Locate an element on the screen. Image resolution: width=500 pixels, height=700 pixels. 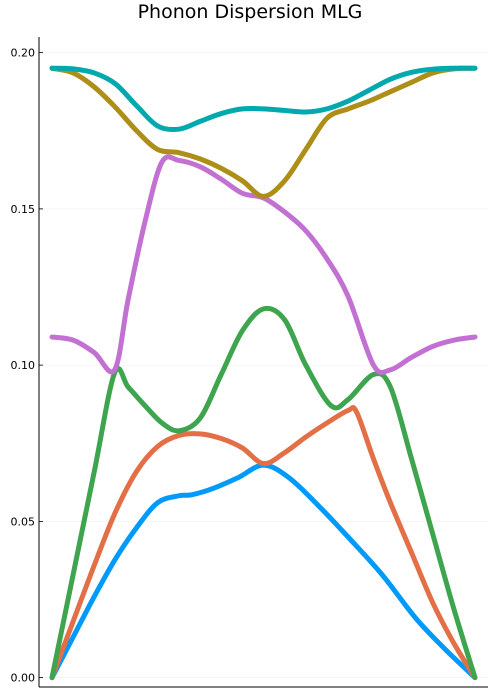
y-tick-label: 0.10 is located at coordinates (23, 365).